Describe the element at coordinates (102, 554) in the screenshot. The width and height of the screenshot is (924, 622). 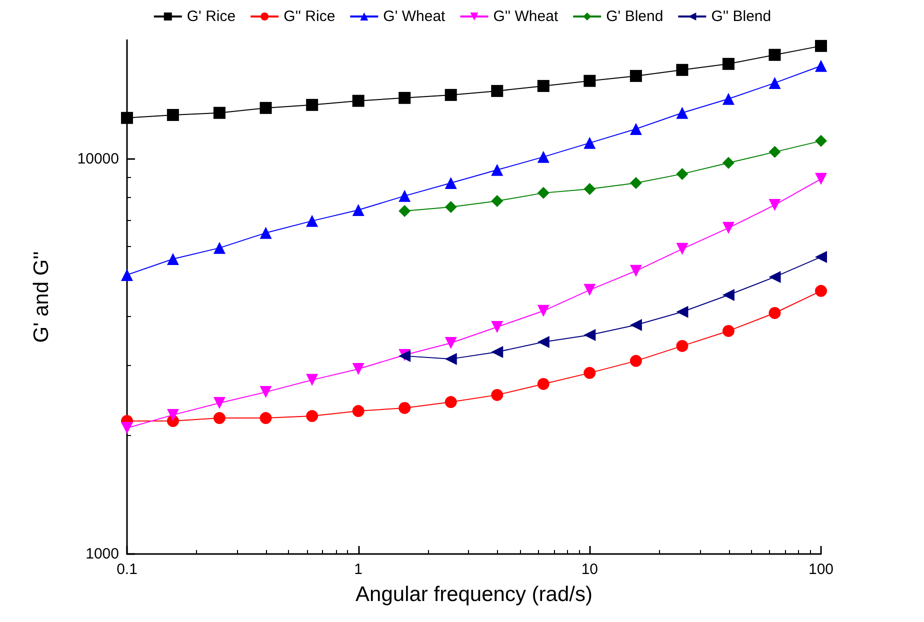
I see `y-tick-label: 1000` at that location.